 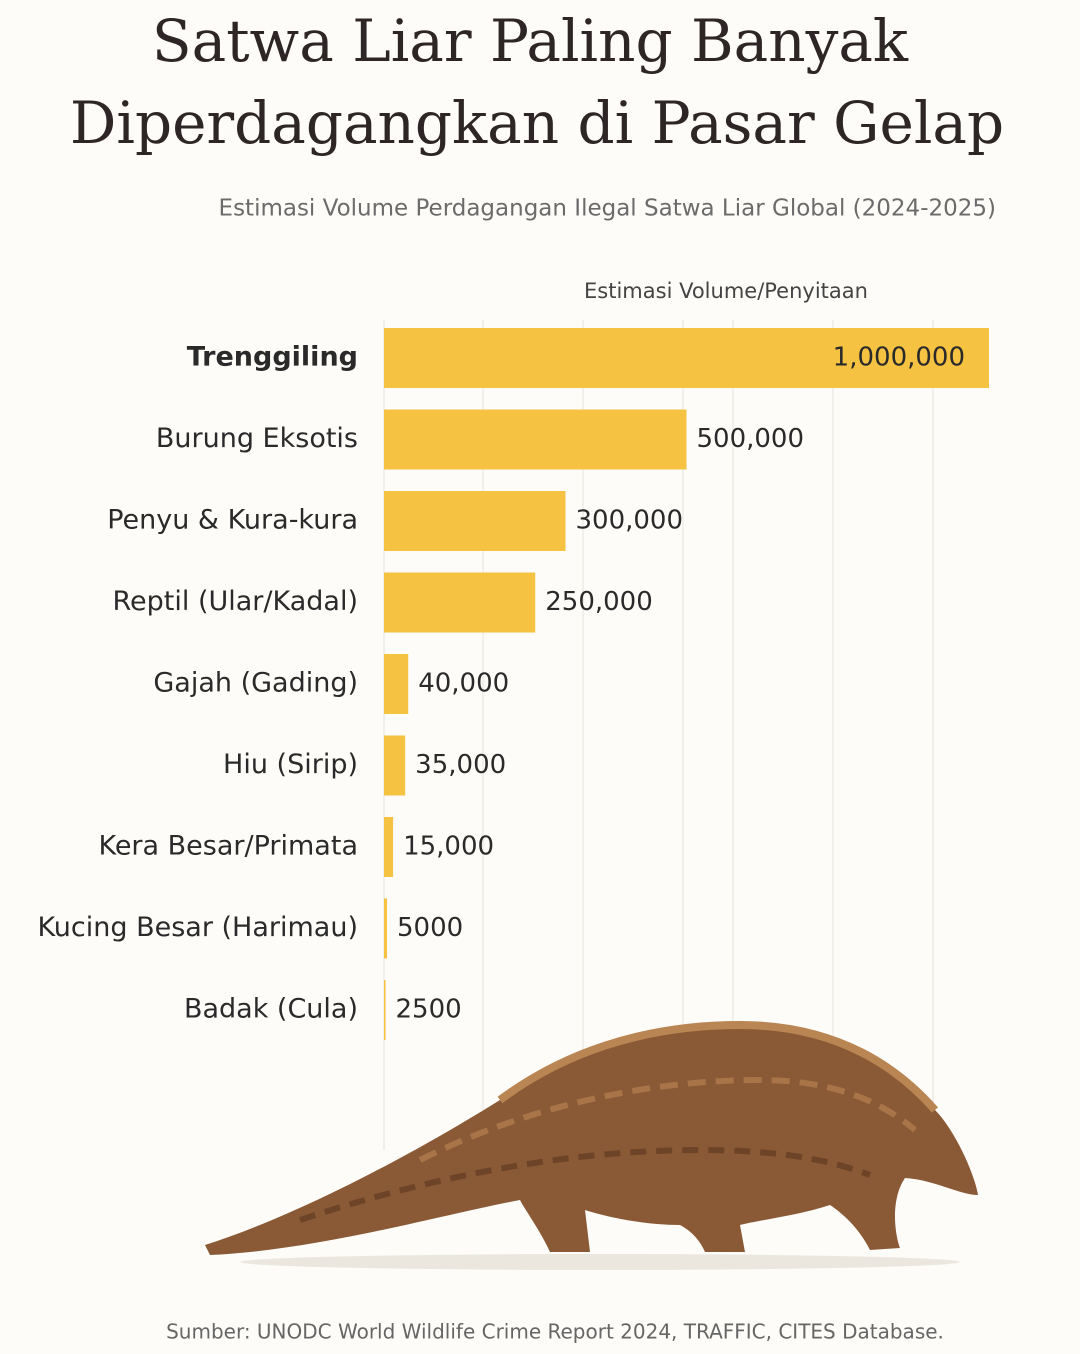 What do you see at coordinates (599, 602) in the screenshot?
I see `data-label: 250,000` at bounding box center [599, 602].